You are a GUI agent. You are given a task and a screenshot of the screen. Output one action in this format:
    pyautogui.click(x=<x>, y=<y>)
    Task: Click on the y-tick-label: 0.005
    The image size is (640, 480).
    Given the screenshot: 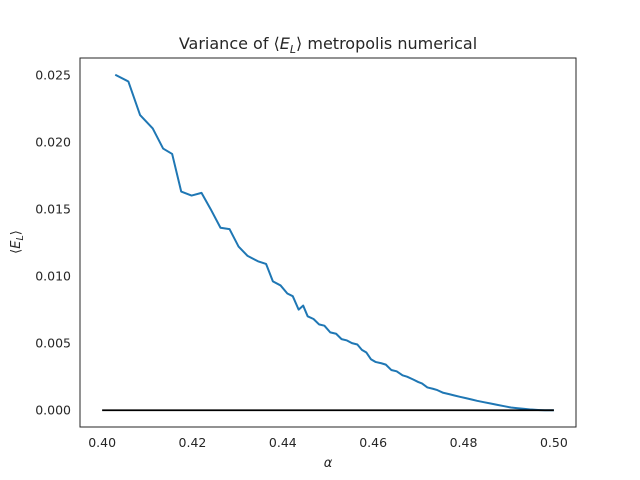 What is the action you would take?
    pyautogui.click(x=53, y=343)
    